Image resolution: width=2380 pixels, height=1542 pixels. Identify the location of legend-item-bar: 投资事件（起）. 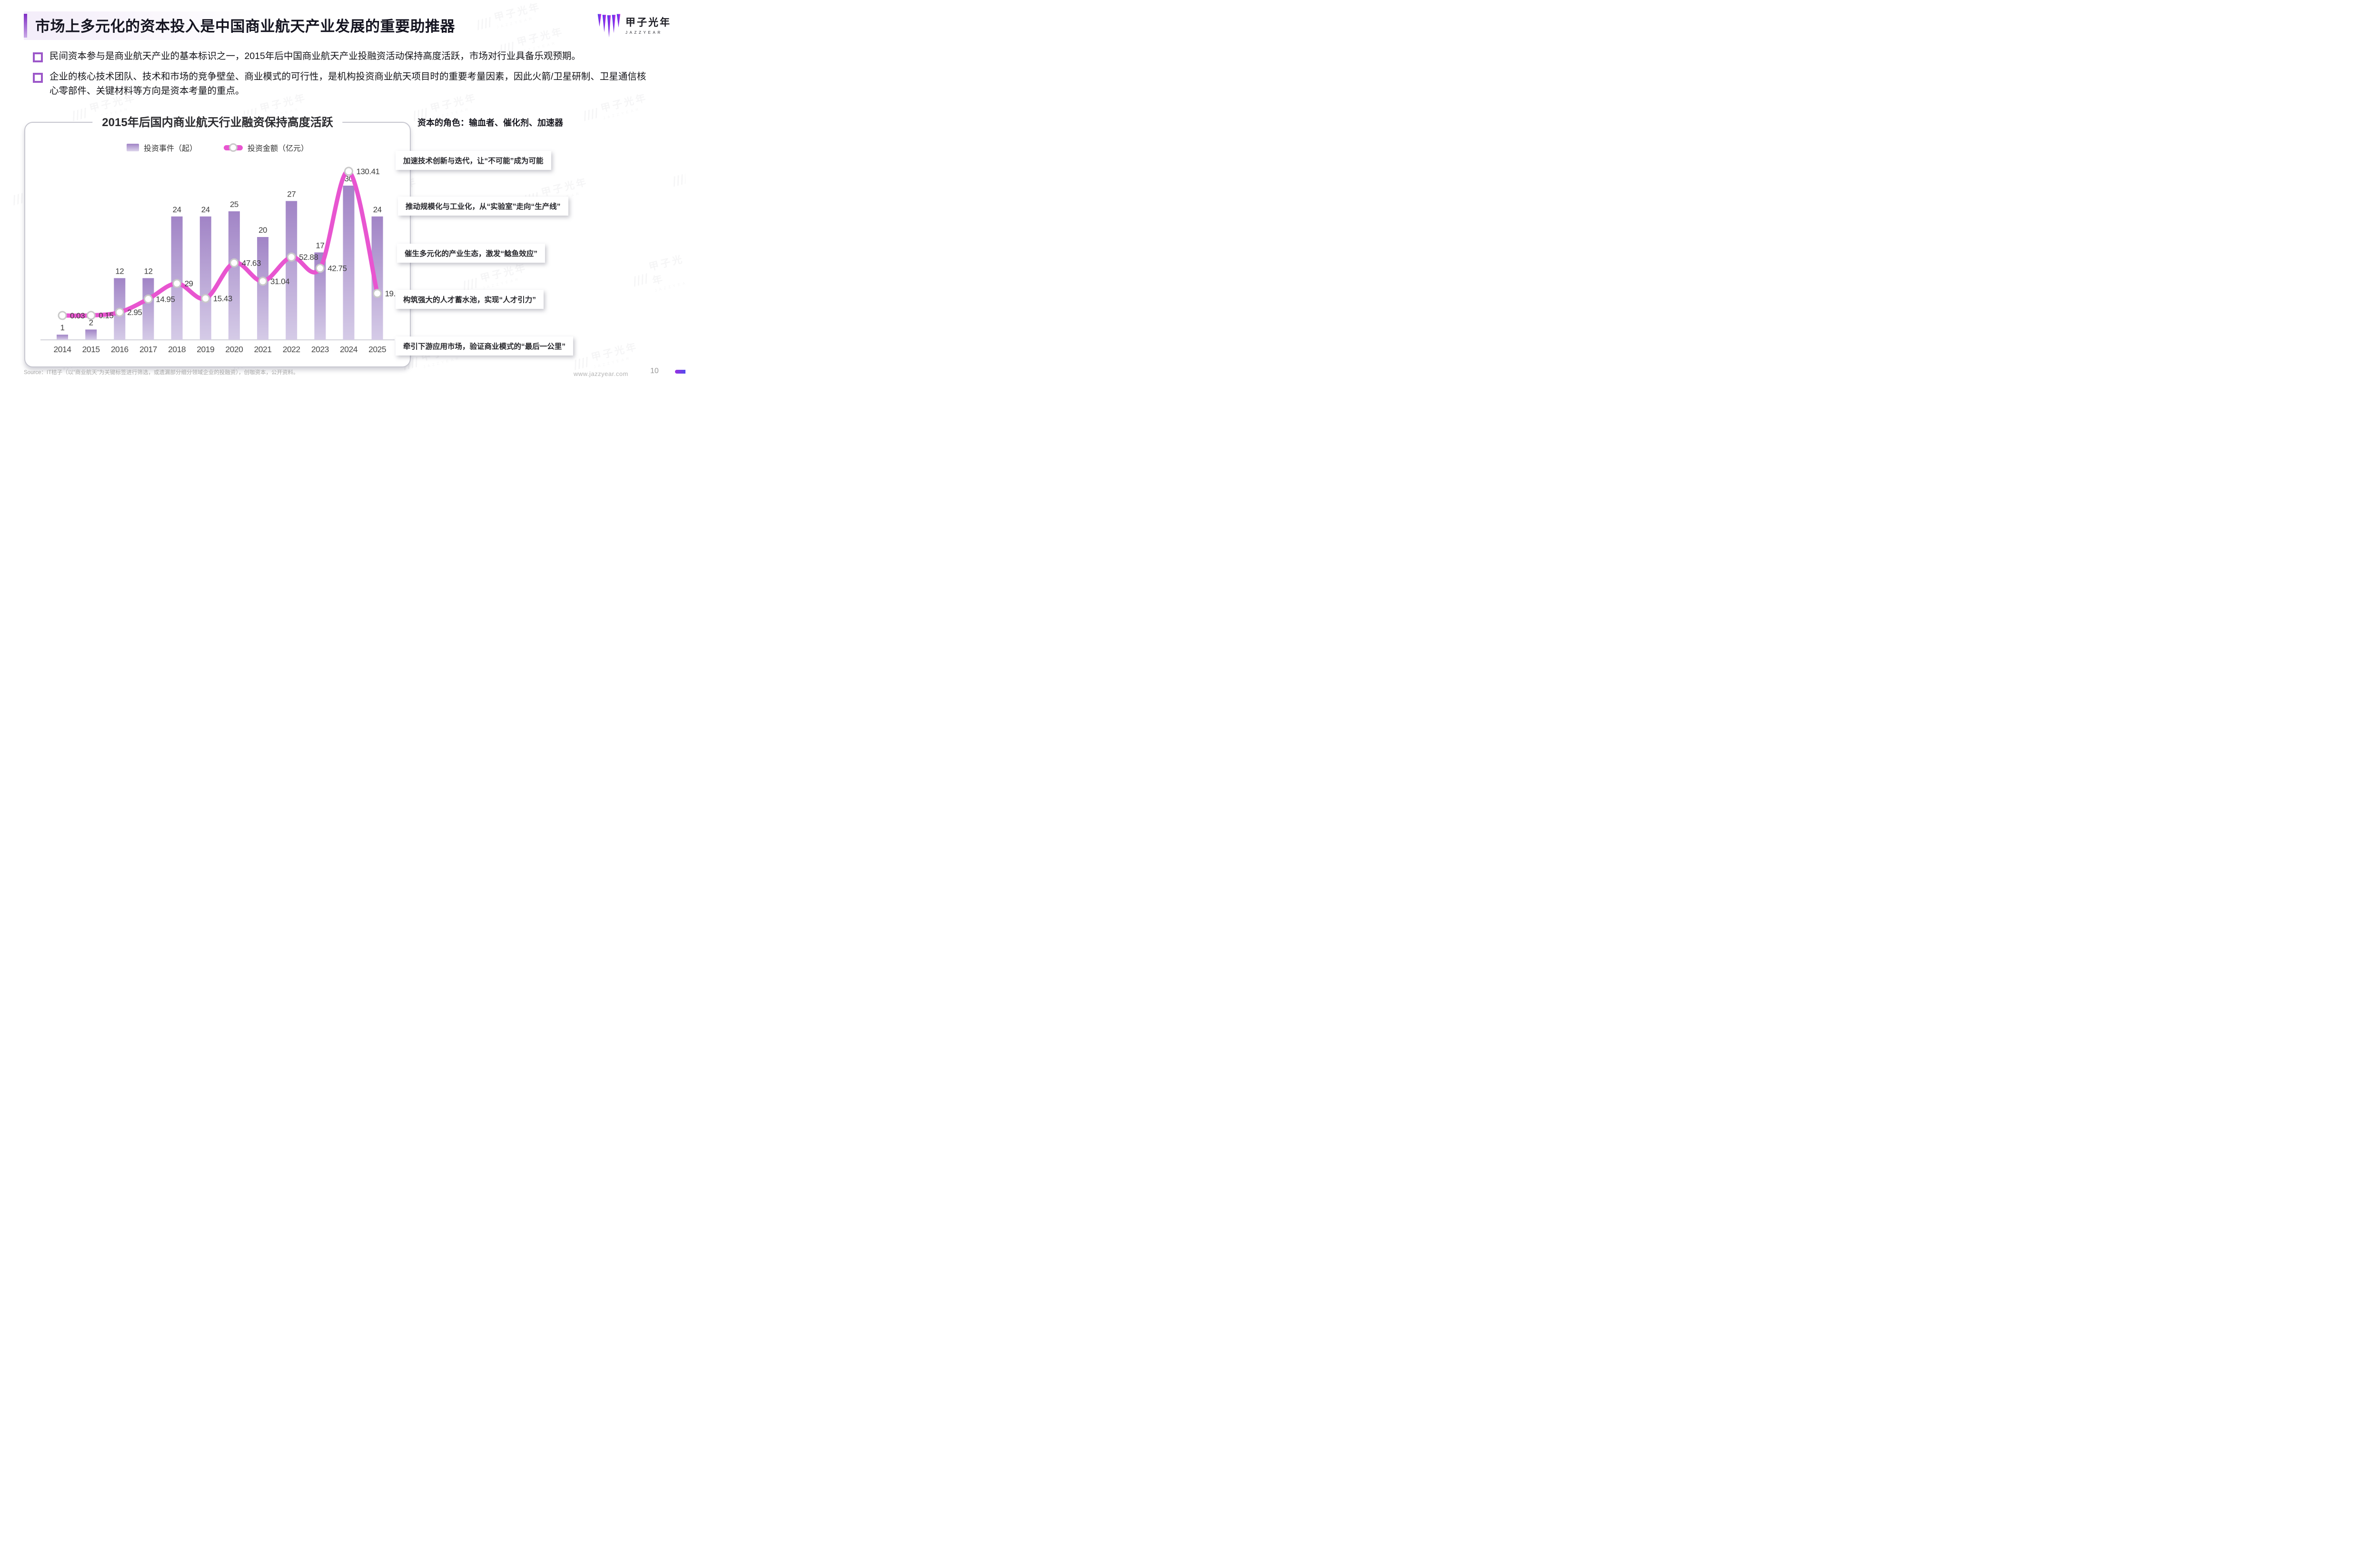
(161, 147).